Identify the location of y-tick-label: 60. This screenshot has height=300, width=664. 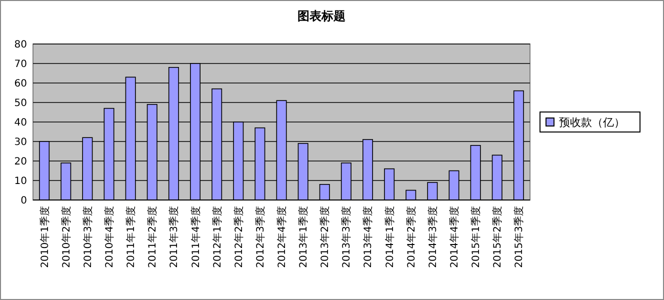
(20, 84).